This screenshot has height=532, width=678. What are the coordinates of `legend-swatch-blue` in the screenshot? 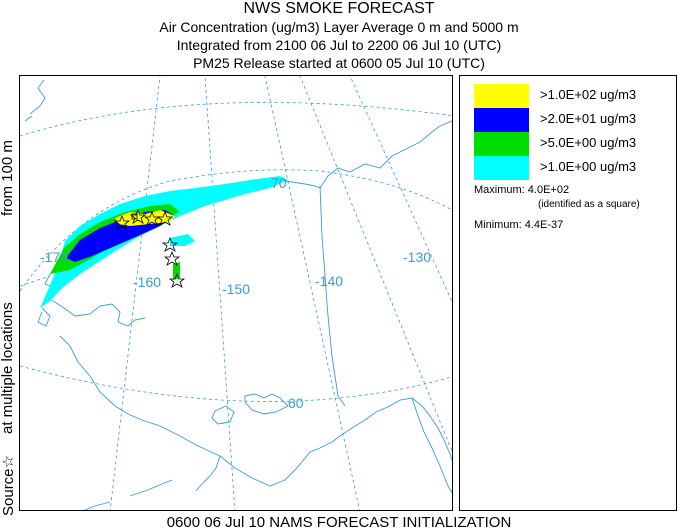 It's located at (501, 120).